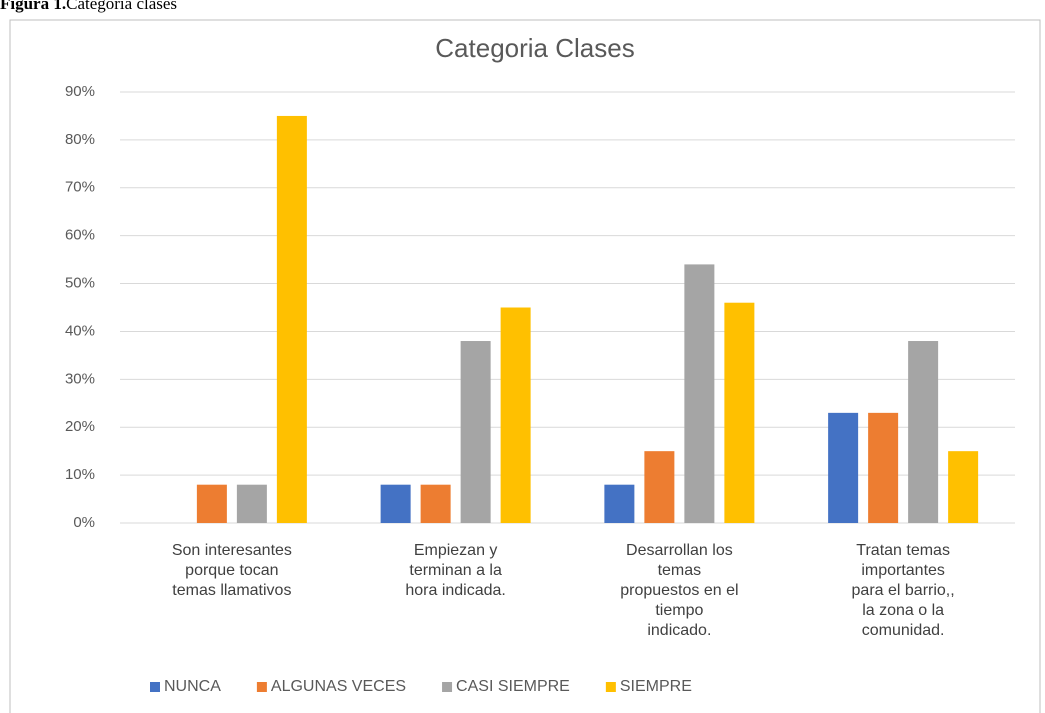  I want to click on caption-label: Figura 1., so click(33, 6).